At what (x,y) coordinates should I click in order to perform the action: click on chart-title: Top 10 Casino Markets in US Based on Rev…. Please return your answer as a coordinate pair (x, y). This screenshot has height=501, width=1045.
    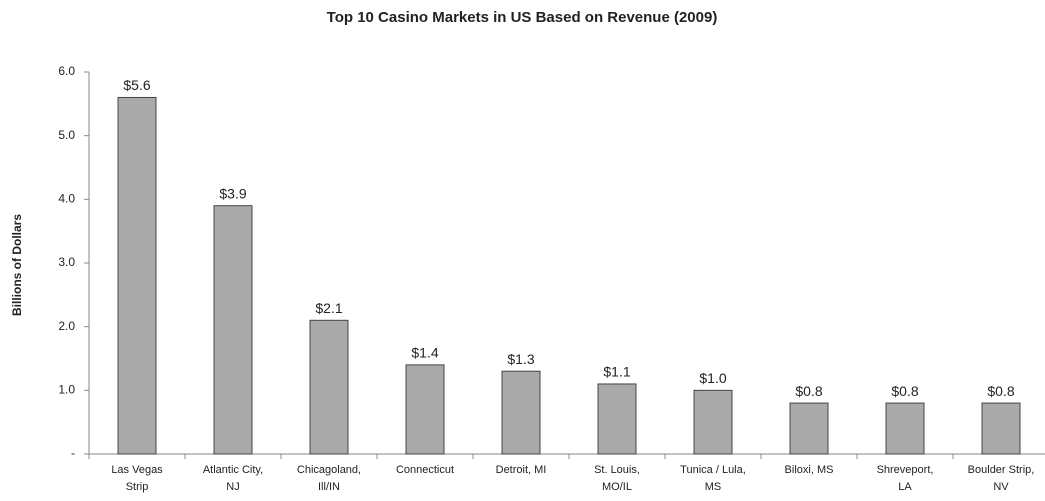
    Looking at the image, I should click on (522, 17).